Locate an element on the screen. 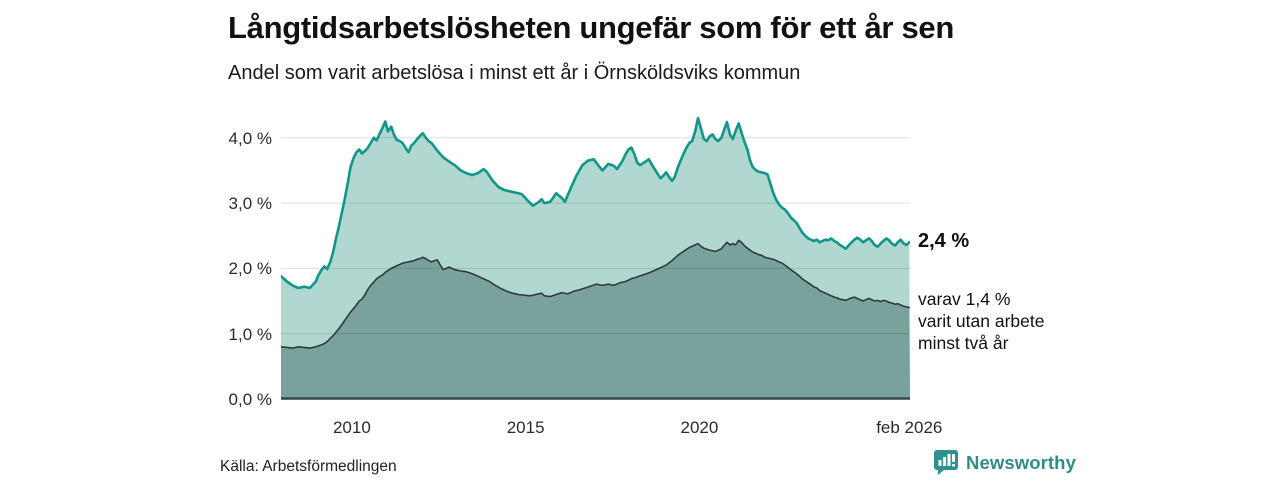 This screenshot has width=1280, height=480. y-axis-tick-label: 3,0 % is located at coordinates (250, 204).